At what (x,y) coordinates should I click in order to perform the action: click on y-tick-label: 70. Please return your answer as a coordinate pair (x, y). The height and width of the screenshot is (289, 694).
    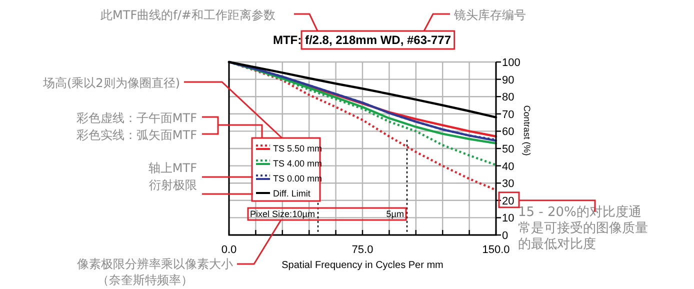
    Looking at the image, I should click on (508, 114).